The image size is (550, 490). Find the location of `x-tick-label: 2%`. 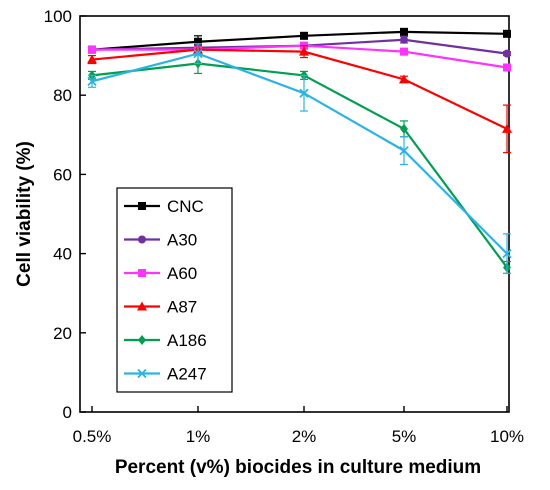

x-tick-label: 2% is located at coordinates (304, 436).